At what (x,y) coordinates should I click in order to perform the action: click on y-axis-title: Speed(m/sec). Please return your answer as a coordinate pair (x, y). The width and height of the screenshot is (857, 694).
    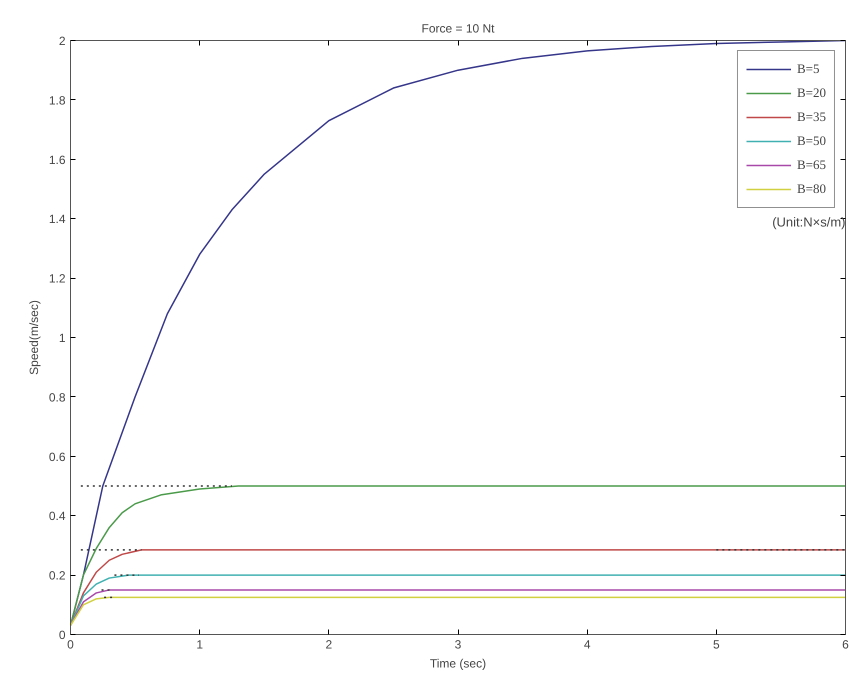
    Looking at the image, I should click on (33, 337).